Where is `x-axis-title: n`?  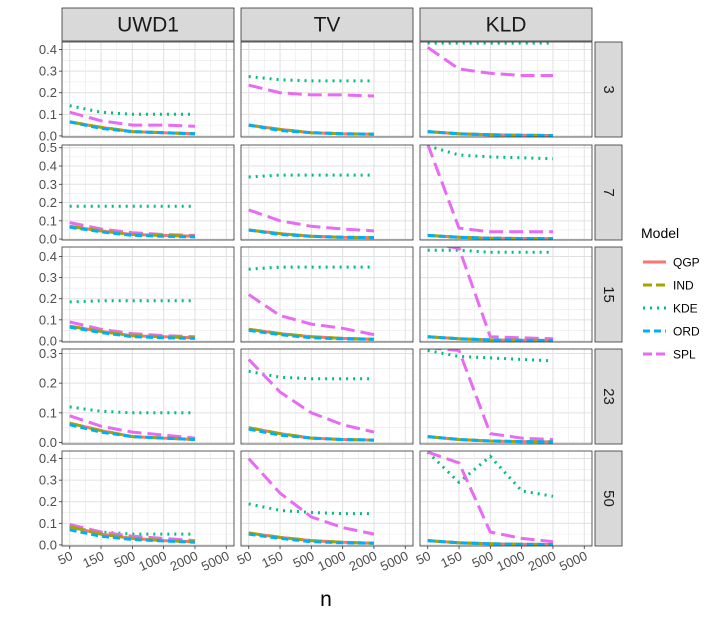
x-axis-title: n is located at coordinates (326, 599).